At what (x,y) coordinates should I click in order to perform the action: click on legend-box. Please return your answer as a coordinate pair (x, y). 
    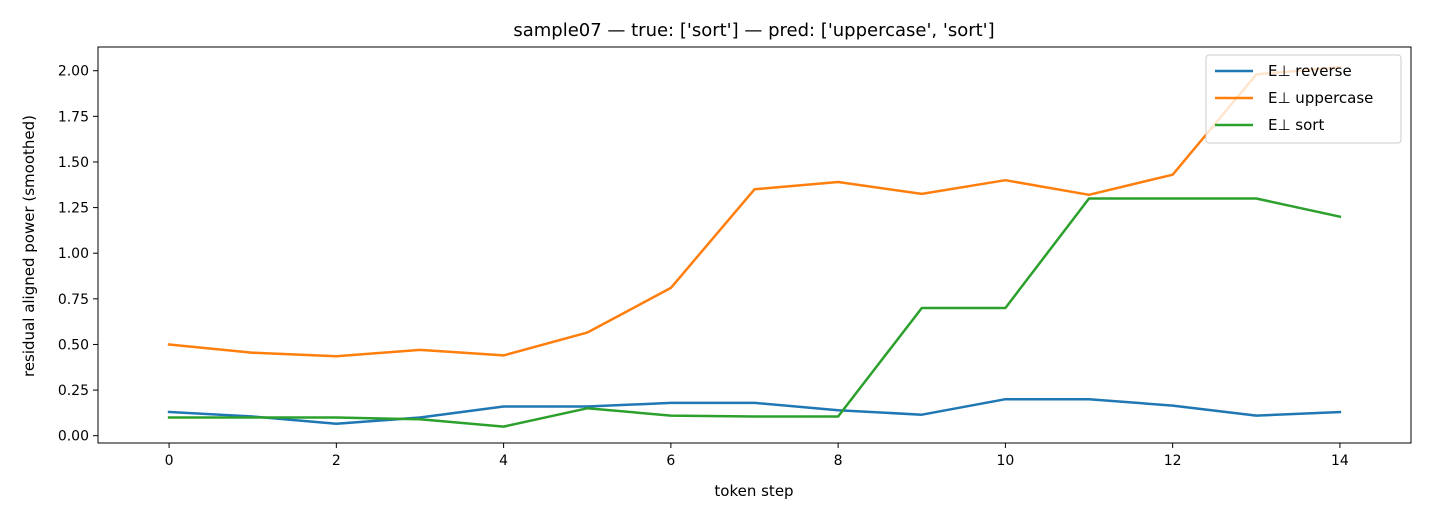
    Looking at the image, I should click on (1303, 99).